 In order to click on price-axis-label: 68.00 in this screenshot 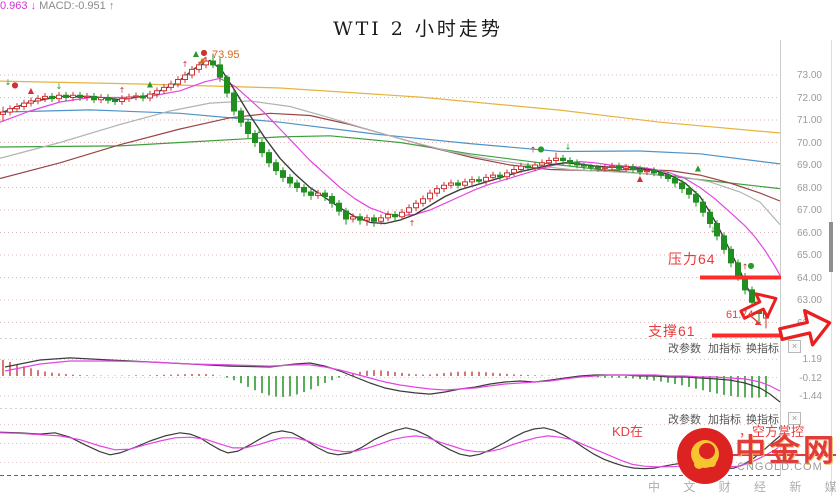, I will do `click(809, 188)`.